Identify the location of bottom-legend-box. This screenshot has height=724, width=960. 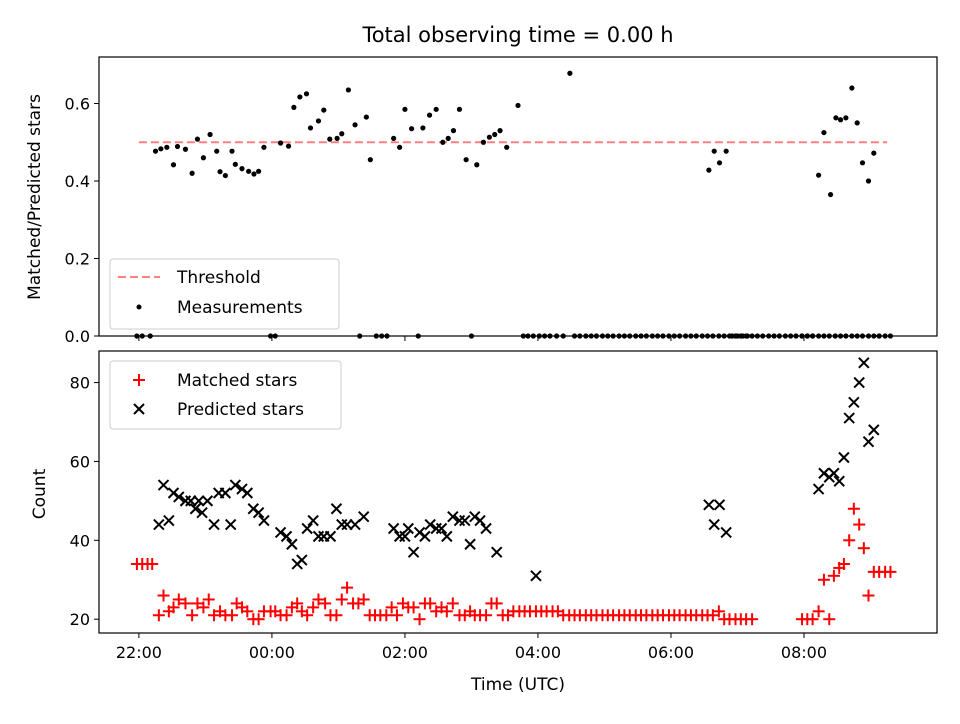
(225, 395).